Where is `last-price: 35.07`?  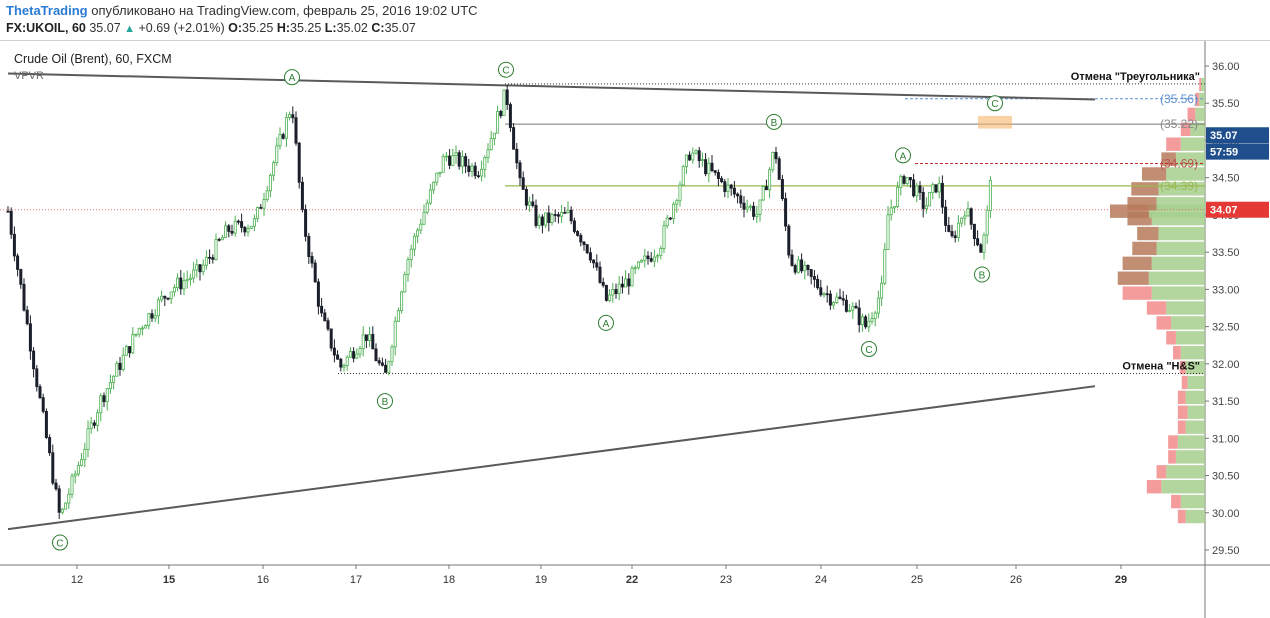
last-price: 35.07 is located at coordinates (105, 28).